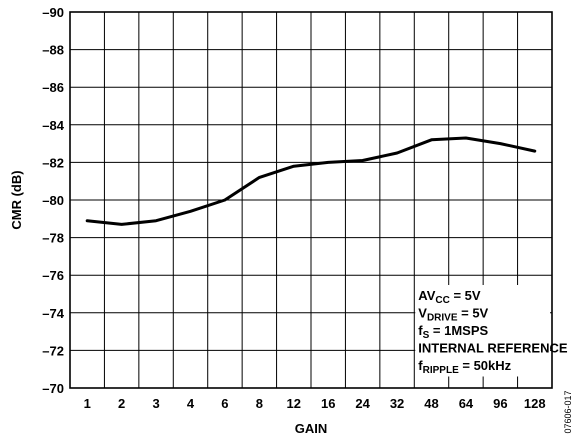  I want to click on annotation-line: fRIPPLE = 50kHz, so click(464, 367).